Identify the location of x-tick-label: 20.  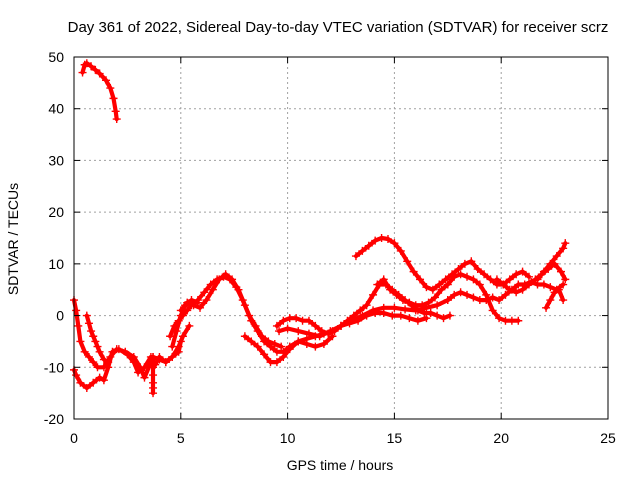
(501, 438).